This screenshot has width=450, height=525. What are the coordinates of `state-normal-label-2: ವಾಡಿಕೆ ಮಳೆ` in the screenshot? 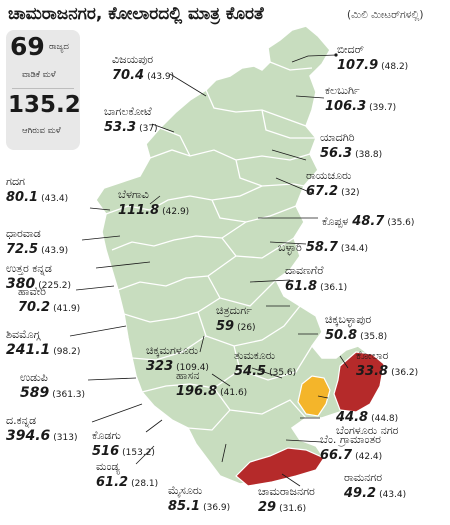 It's located at (39, 75).